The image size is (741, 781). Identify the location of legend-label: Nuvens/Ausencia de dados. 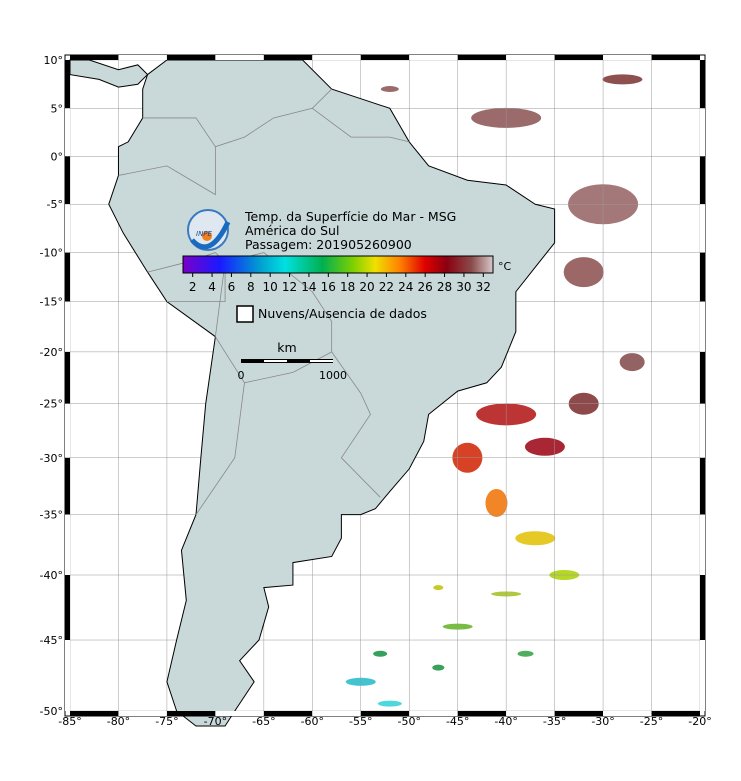
(342, 313).